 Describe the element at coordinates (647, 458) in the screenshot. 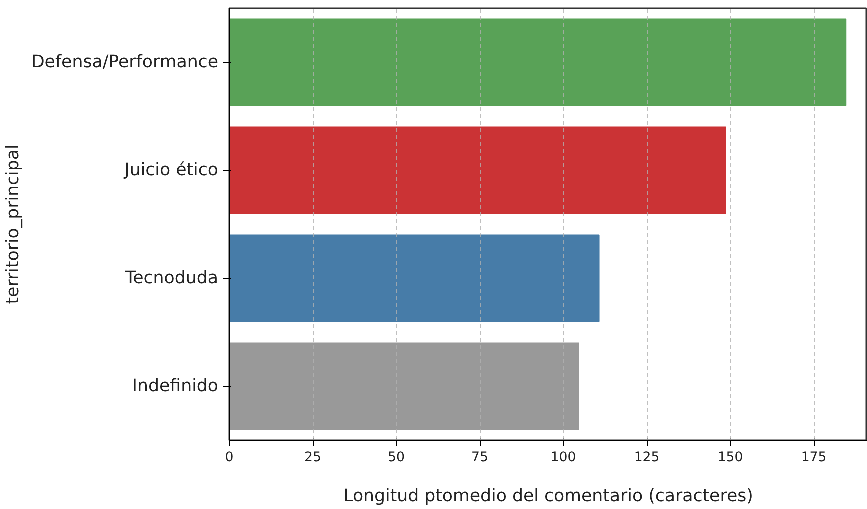

I see `x-tick-label: 125` at that location.